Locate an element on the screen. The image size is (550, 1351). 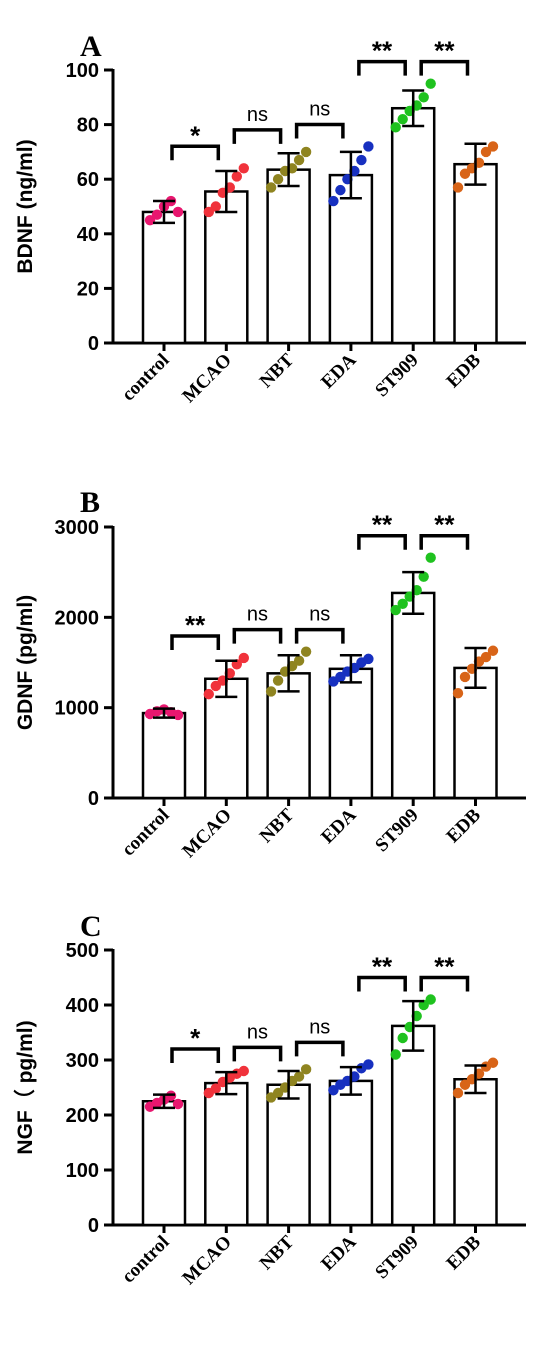
y-axis-label: NGF（ pg/ml) is located at coordinates (25, 1087).